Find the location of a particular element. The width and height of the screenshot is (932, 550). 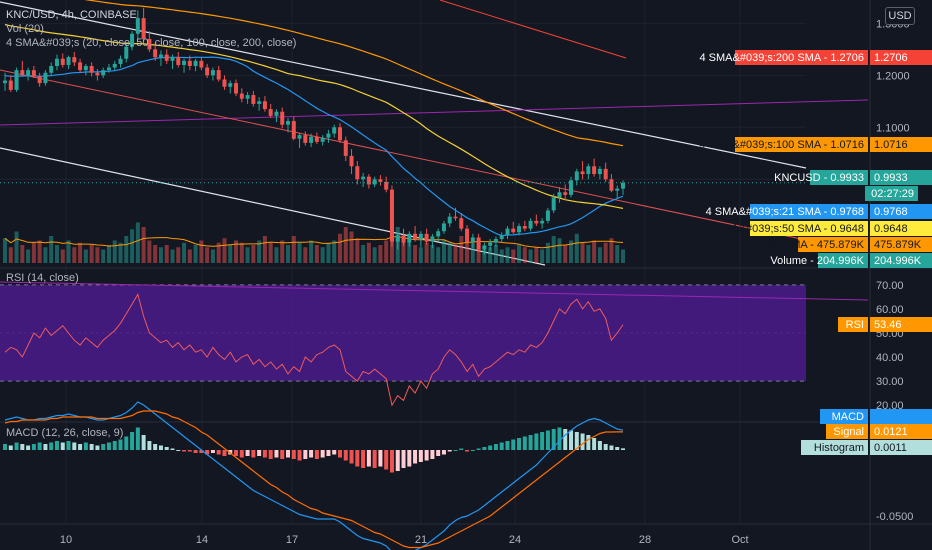

macd-legend: MACD (12, 26, close, 9) is located at coordinates (65, 433).